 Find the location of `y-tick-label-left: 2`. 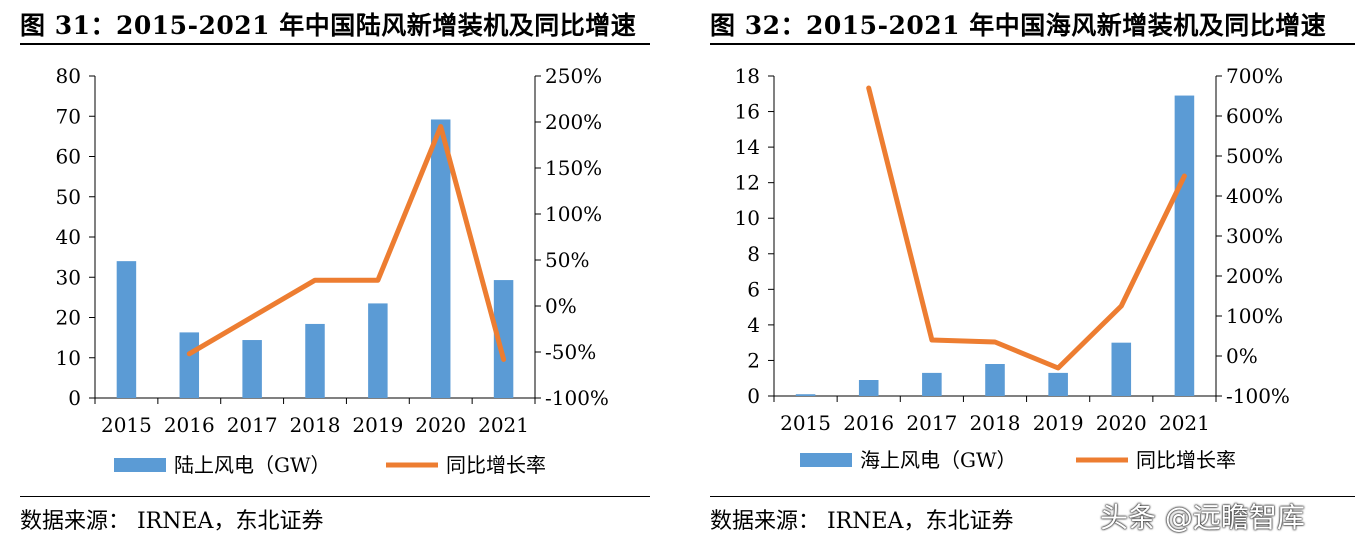

y-tick-label-left: 2 is located at coordinates (753, 360).